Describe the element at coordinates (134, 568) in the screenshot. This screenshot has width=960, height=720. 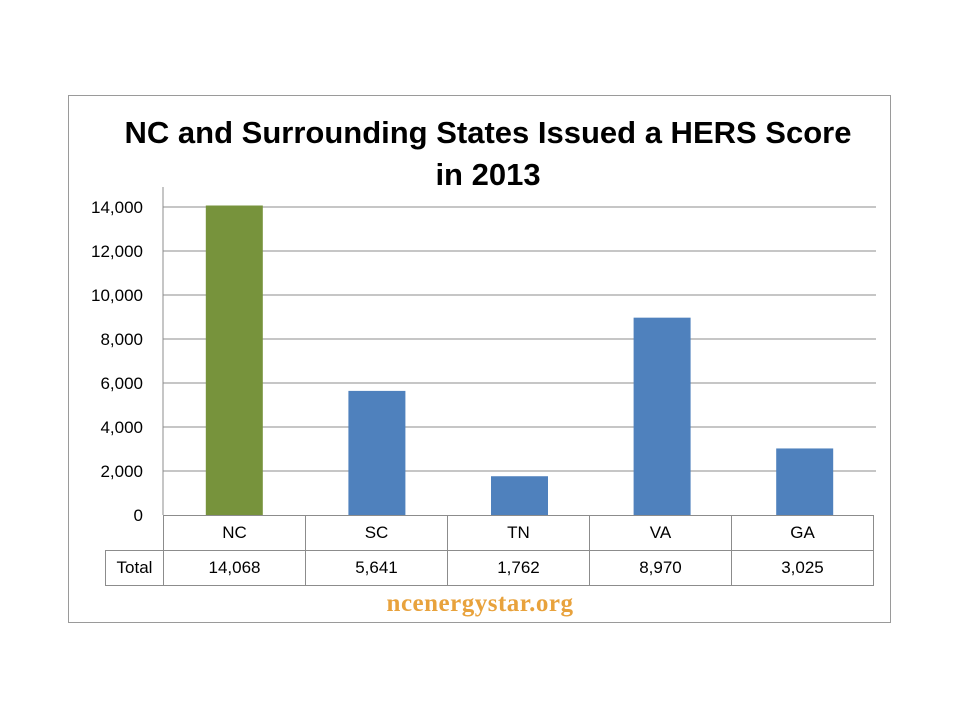
I see `data-table-series-name: Total` at that location.